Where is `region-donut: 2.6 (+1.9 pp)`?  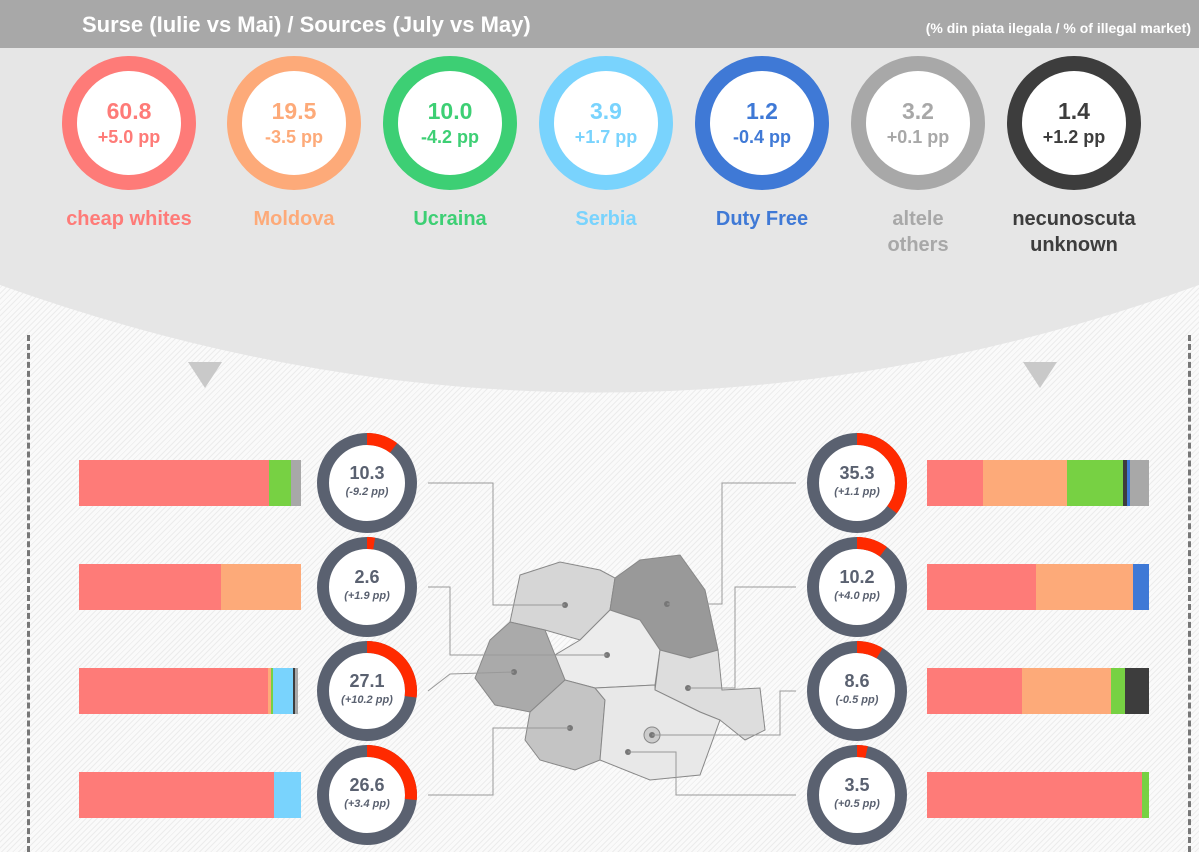
region-donut: 2.6 (+1.9 pp) is located at coordinates (367, 587).